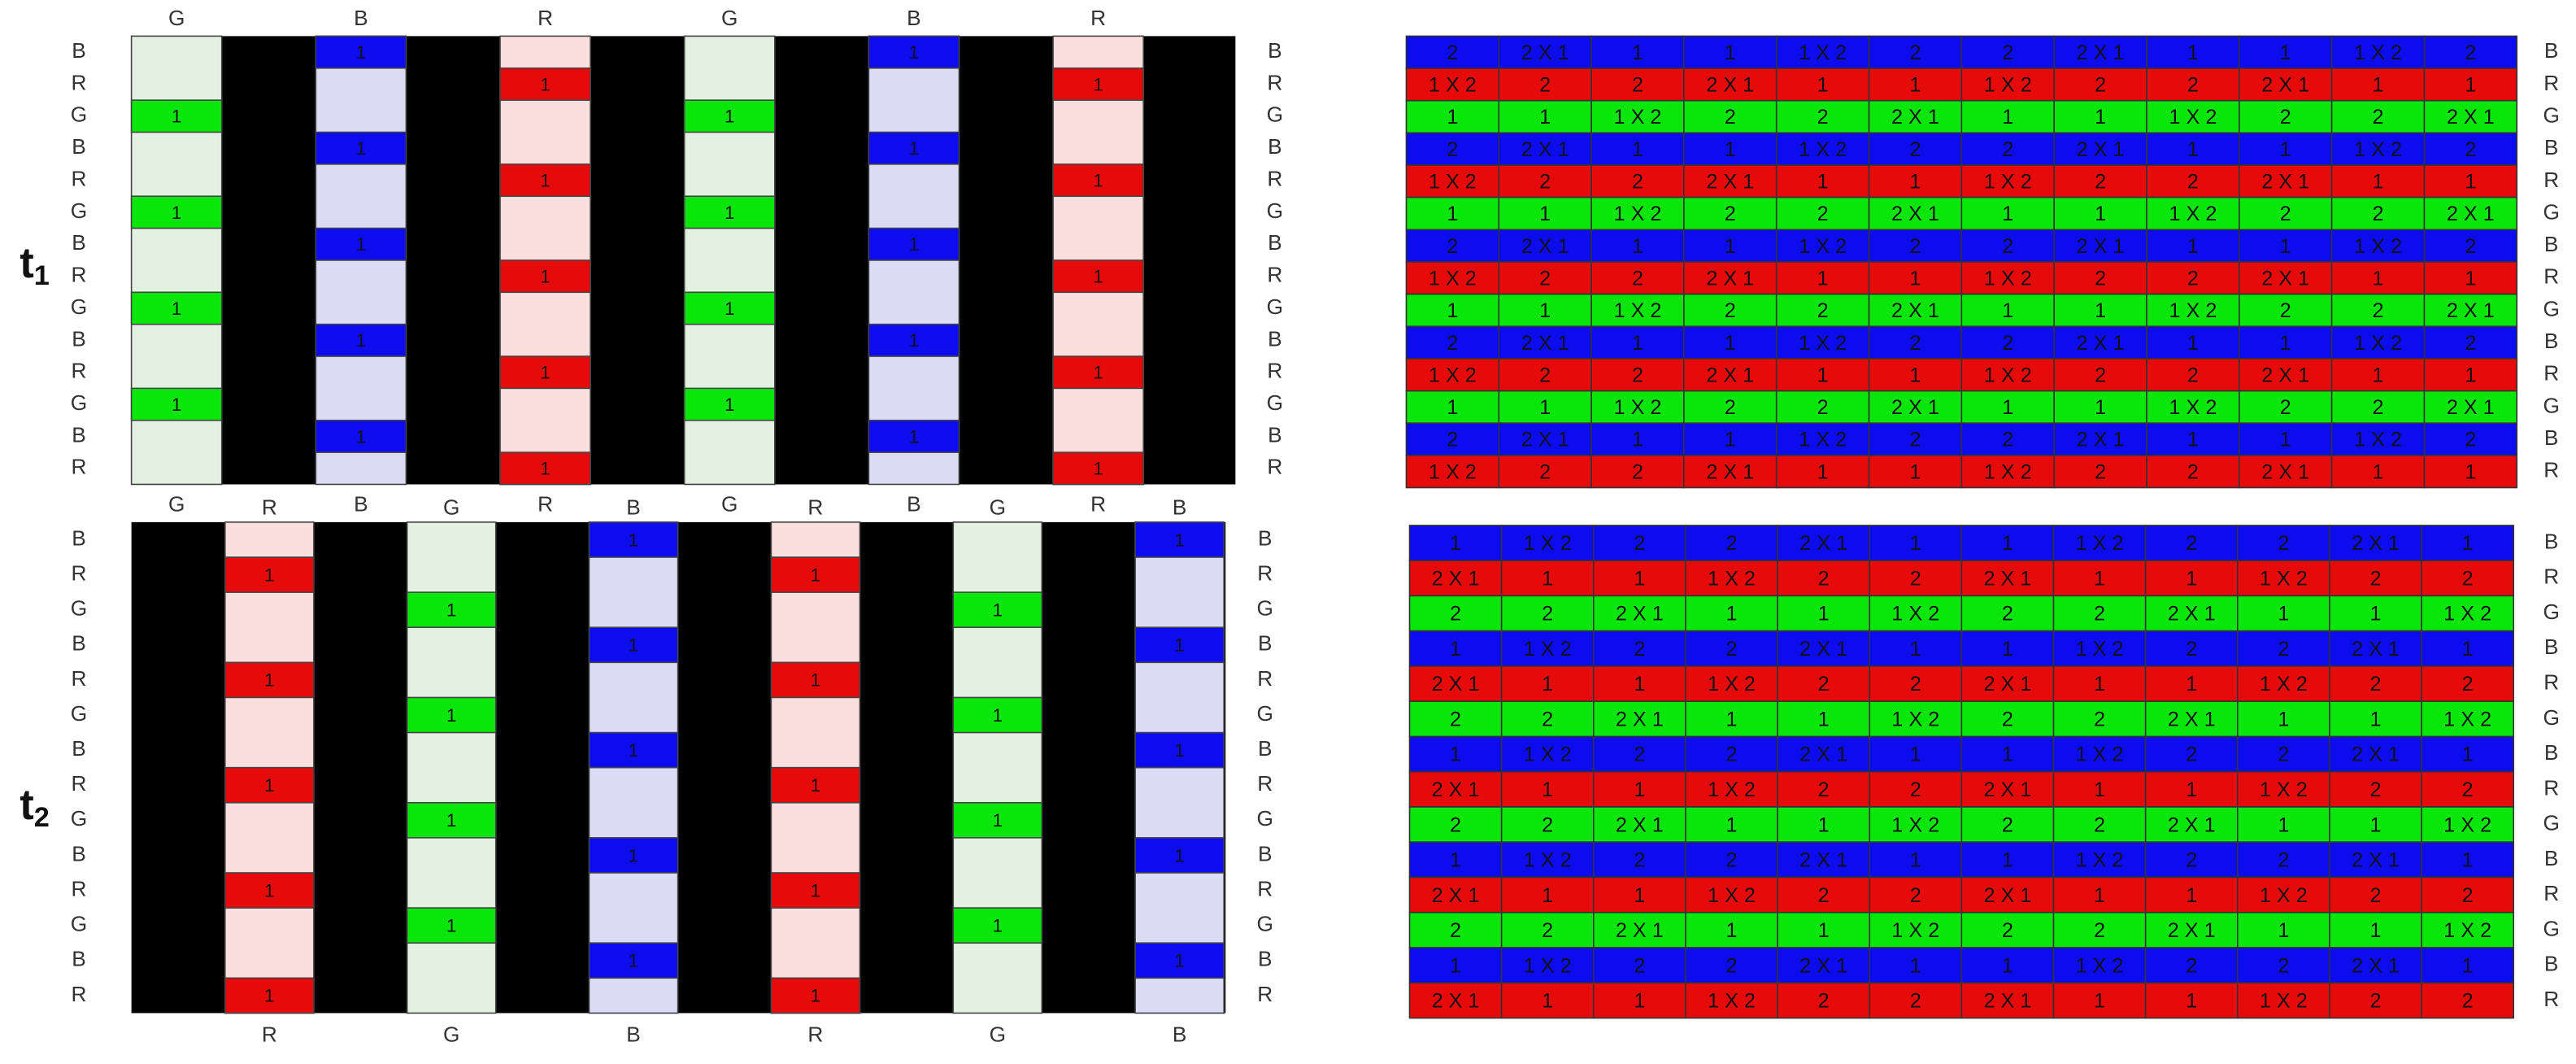 The image size is (2576, 1064). I want to click on row-label: G, so click(79, 608).